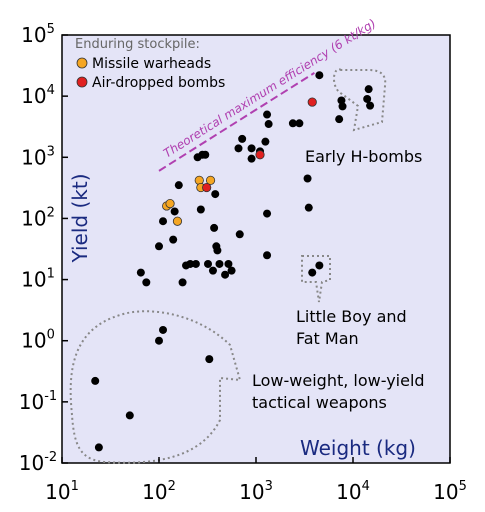  What do you see at coordinates (82, 63) in the screenshot?
I see `legend-swatch-missile` at bounding box center [82, 63].